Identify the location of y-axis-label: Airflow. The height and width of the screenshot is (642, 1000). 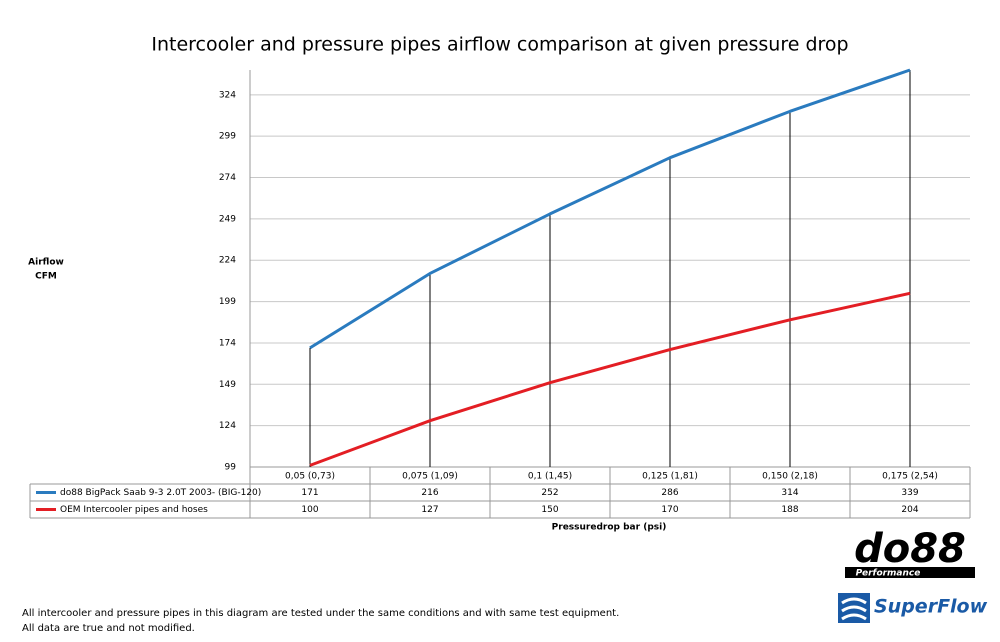
(46, 263).